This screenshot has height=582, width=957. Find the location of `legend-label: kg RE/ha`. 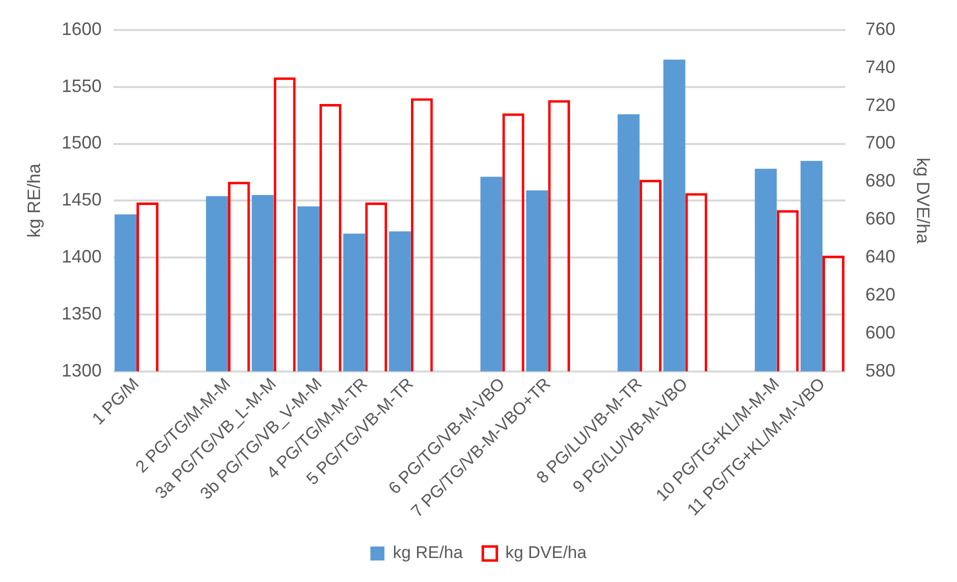

legend-label: kg RE/ha is located at coordinates (428, 552).